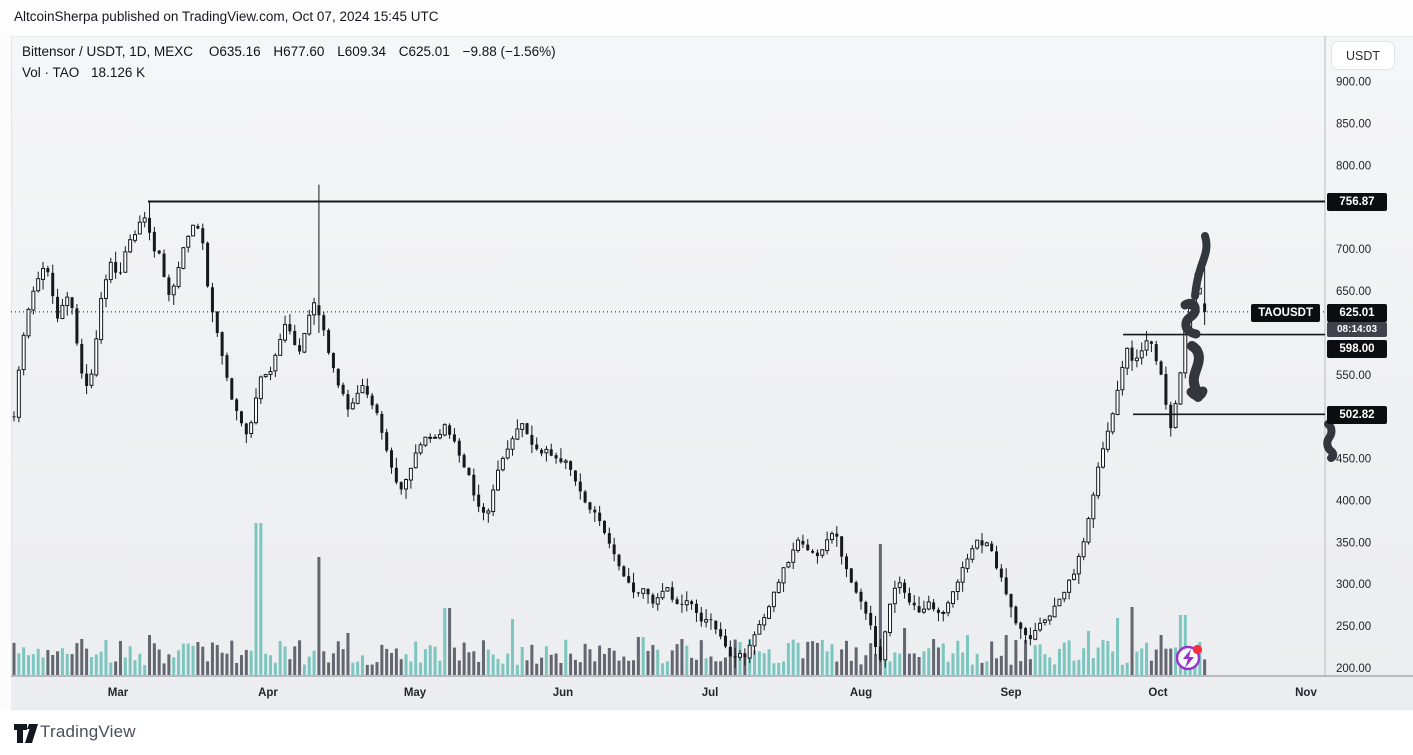 The image size is (1413, 755). Describe the element at coordinates (1306, 693) in the screenshot. I see `month-tick-label: Nov` at that location.